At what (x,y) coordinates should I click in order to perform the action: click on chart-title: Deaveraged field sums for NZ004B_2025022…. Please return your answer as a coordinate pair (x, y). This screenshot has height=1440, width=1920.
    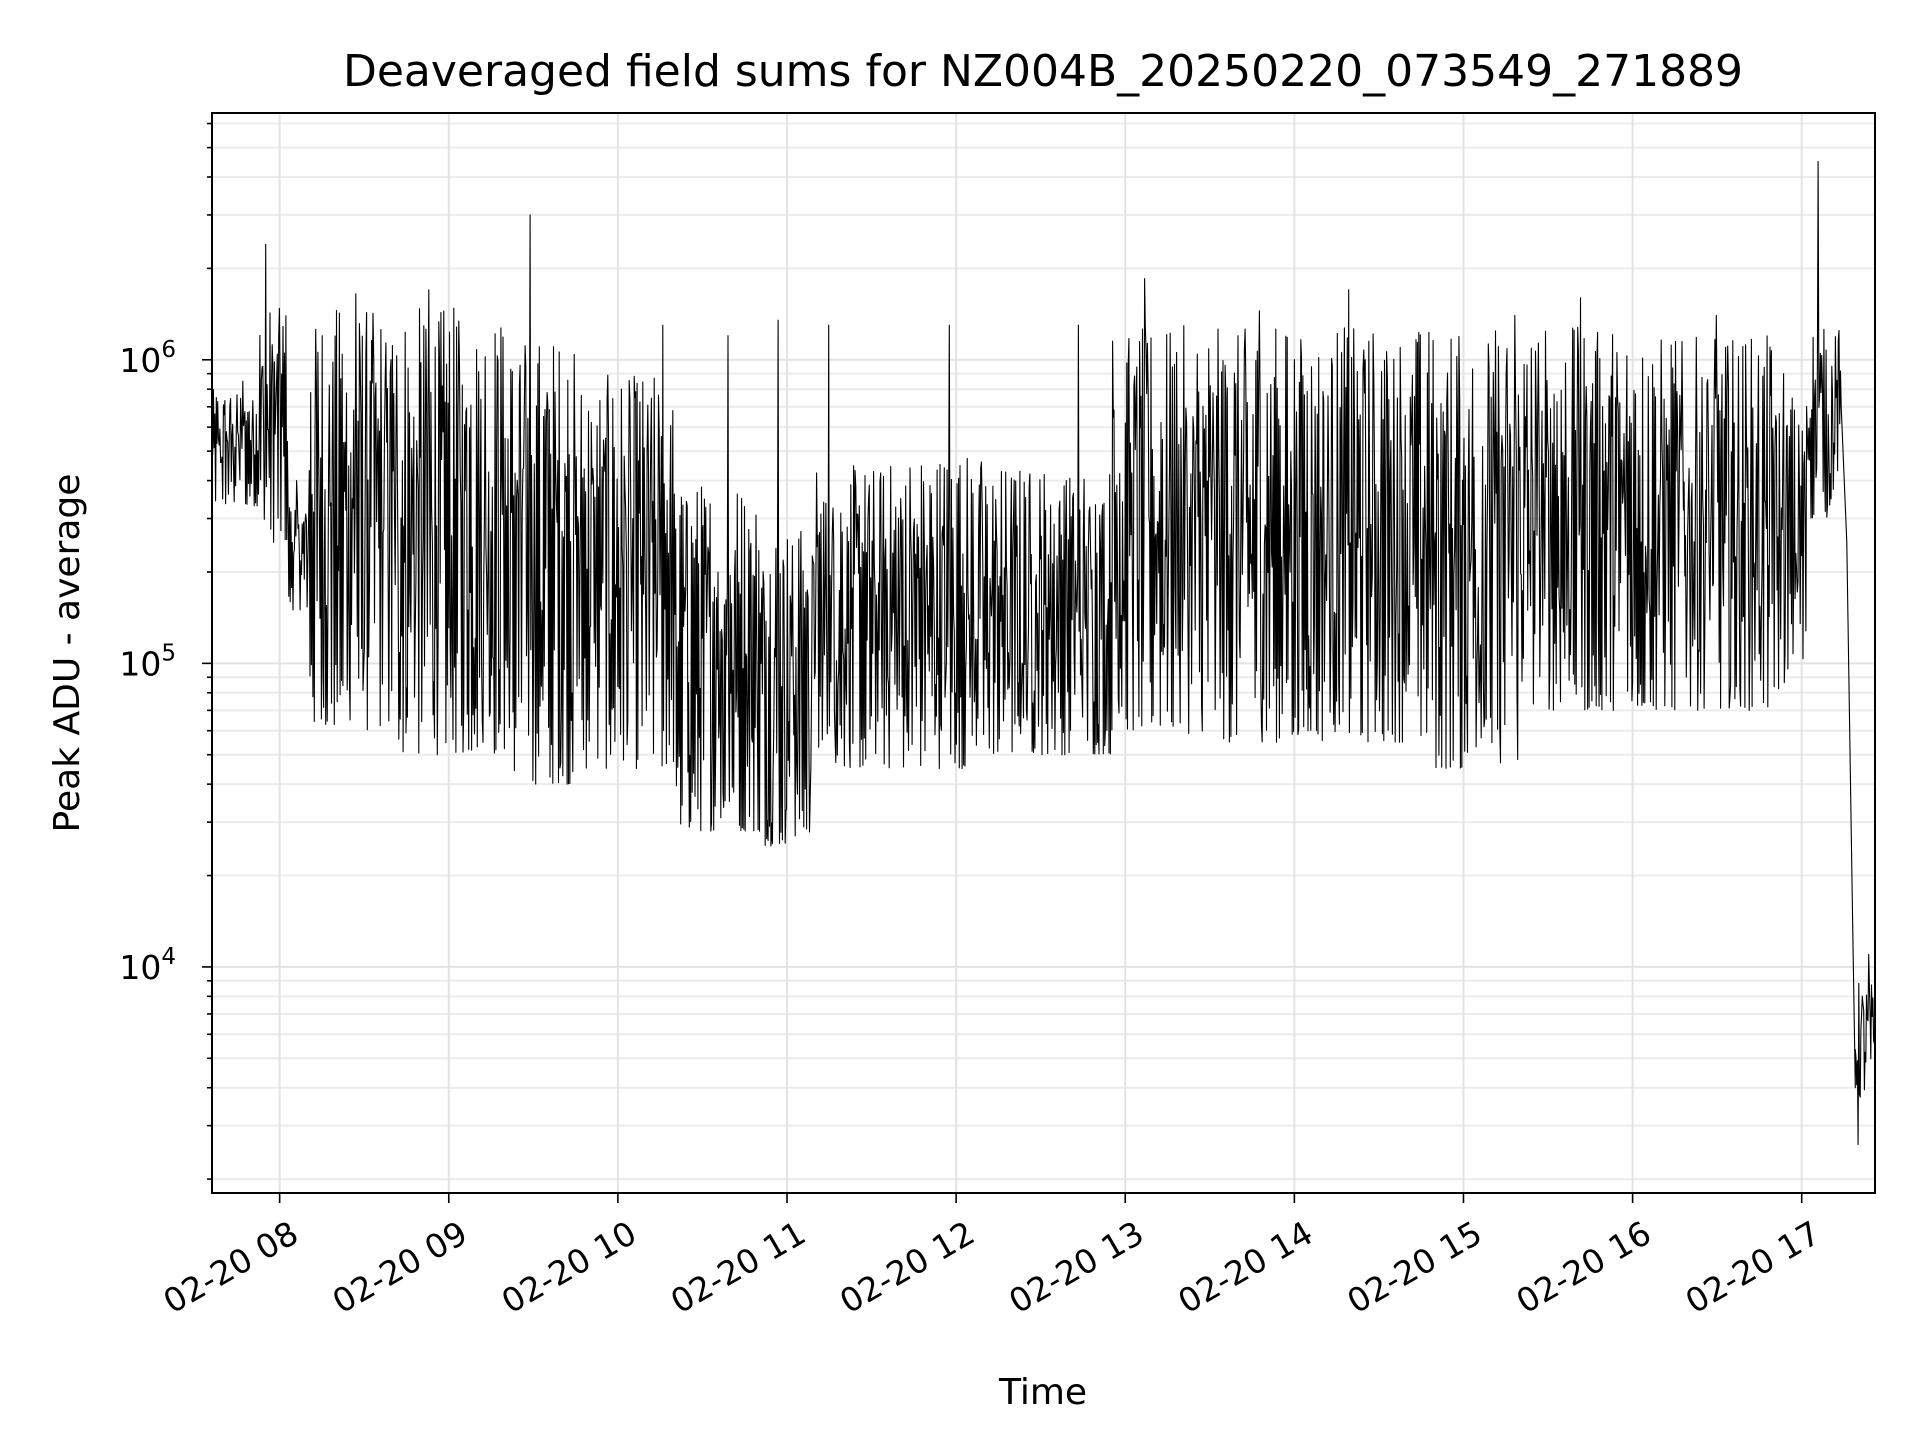
    Looking at the image, I should click on (1043, 71).